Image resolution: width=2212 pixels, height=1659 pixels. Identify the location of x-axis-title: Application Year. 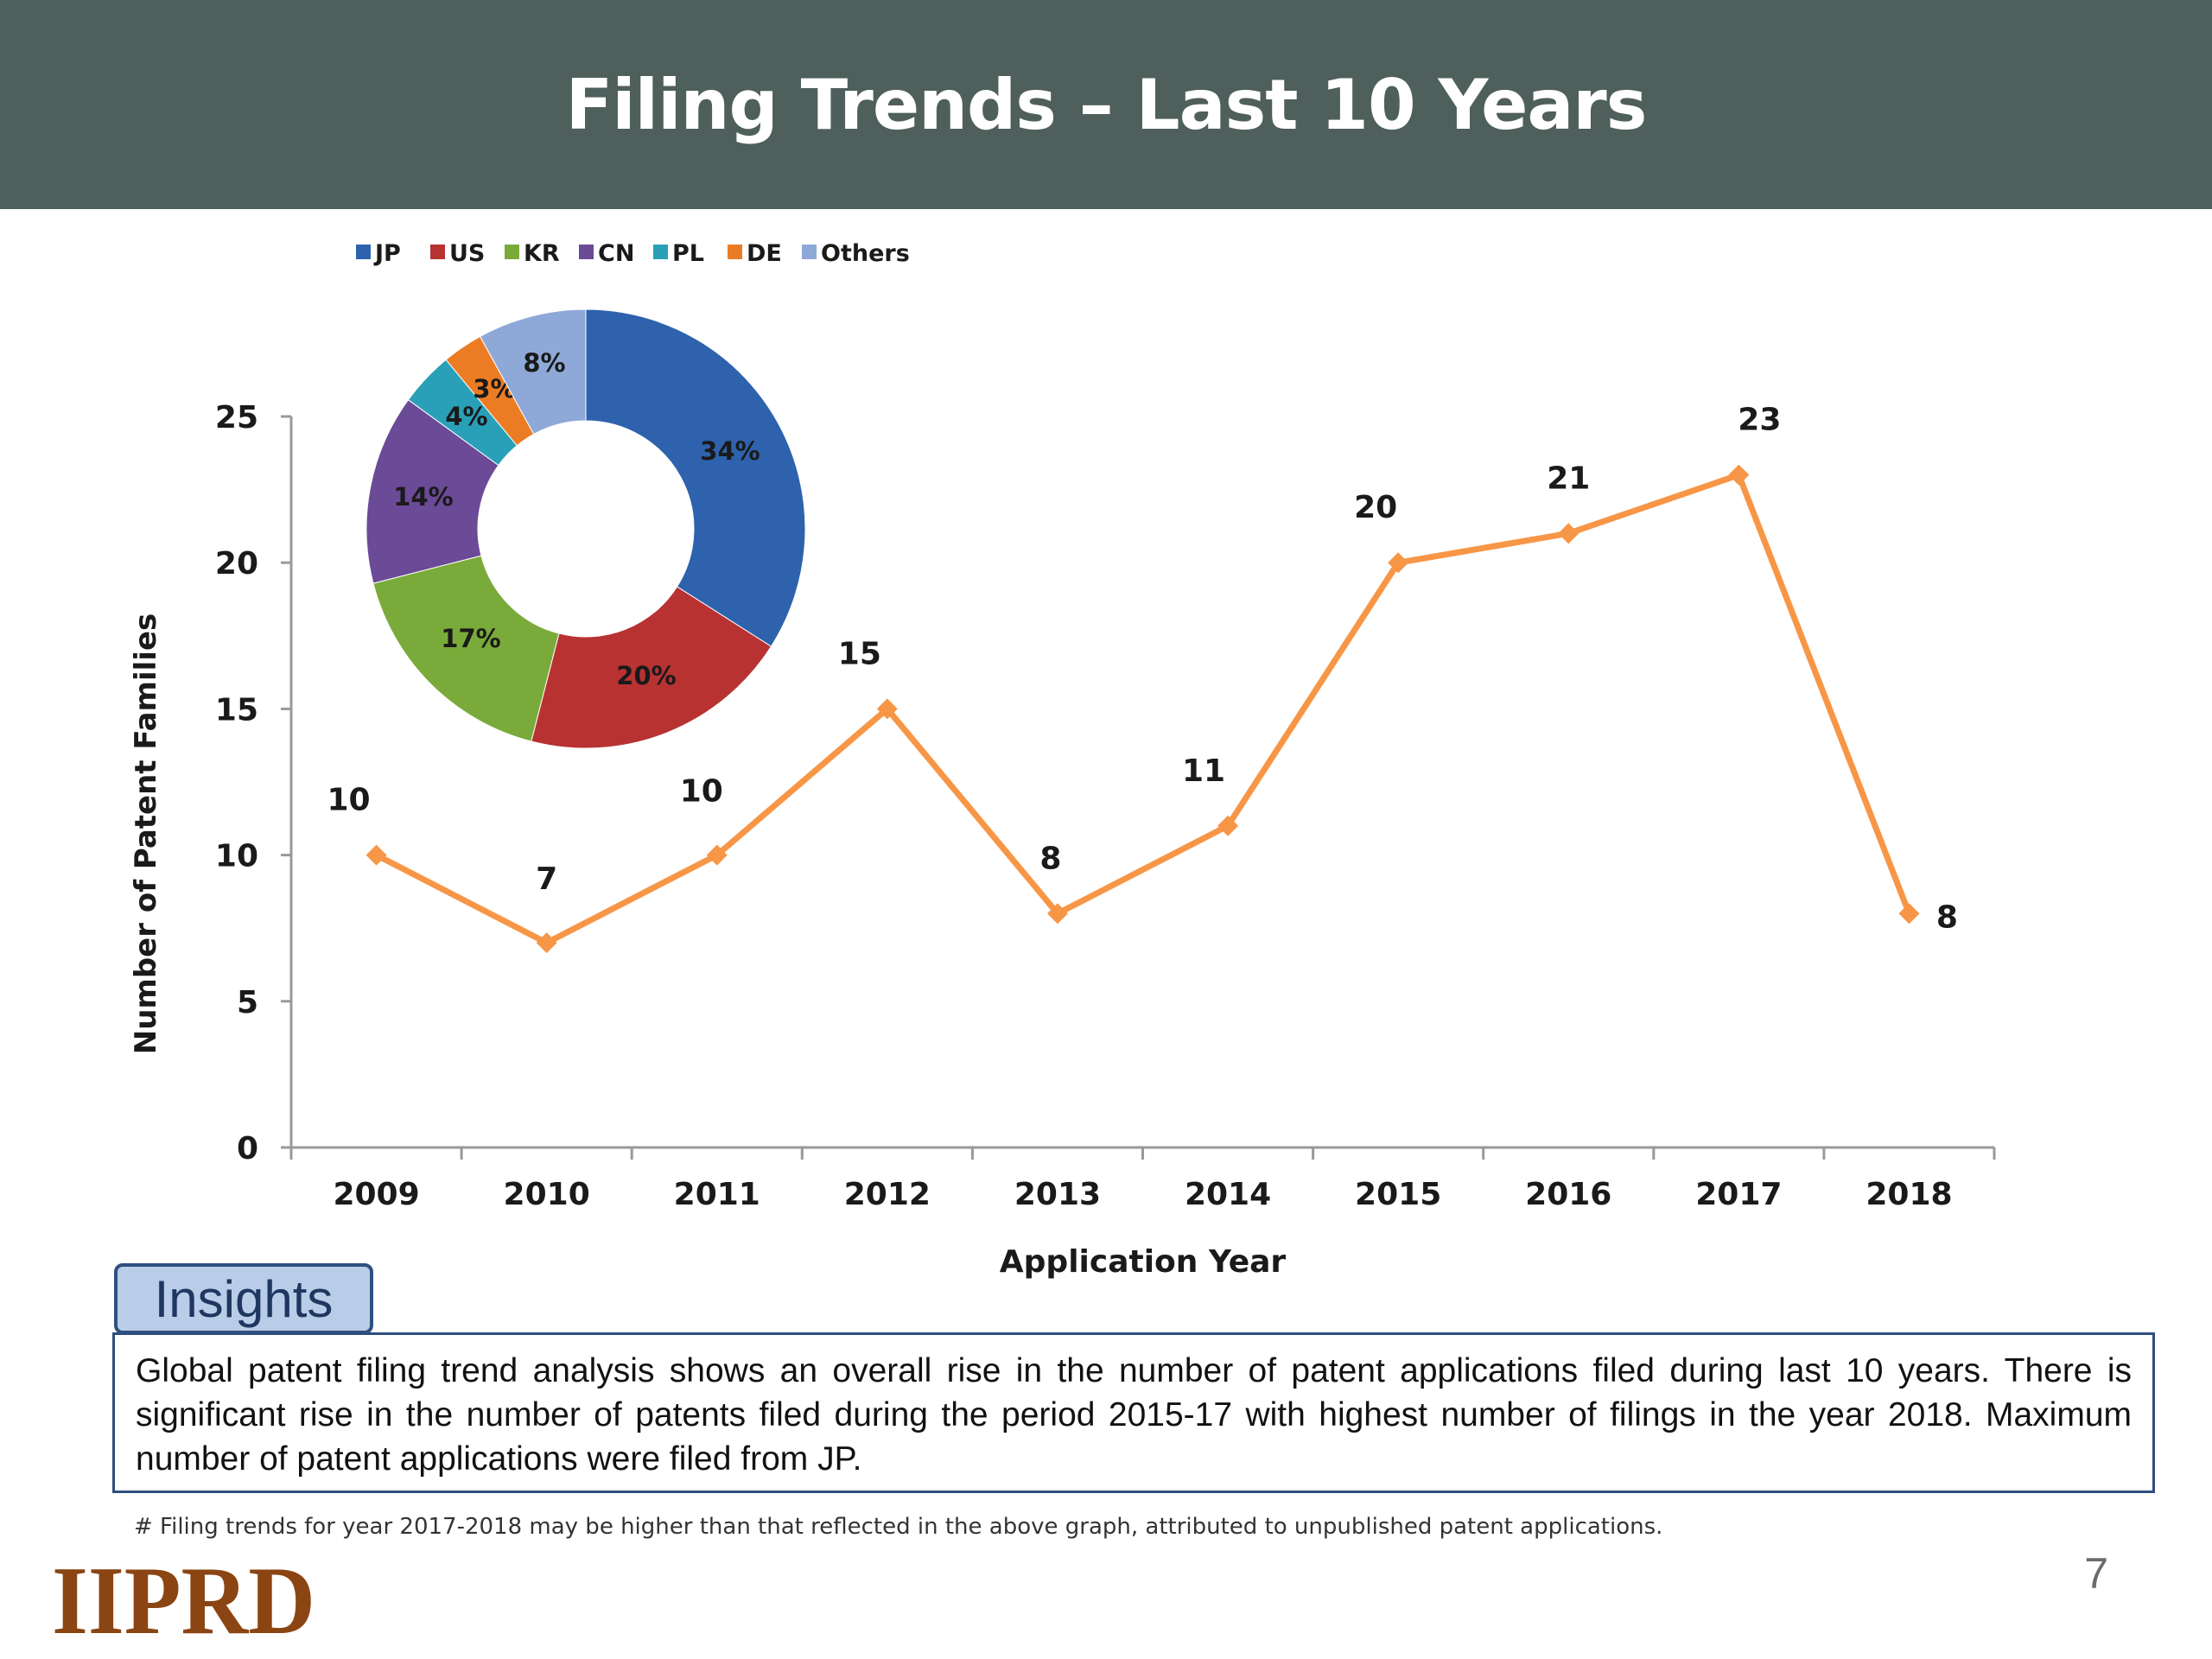
(1143, 1262).